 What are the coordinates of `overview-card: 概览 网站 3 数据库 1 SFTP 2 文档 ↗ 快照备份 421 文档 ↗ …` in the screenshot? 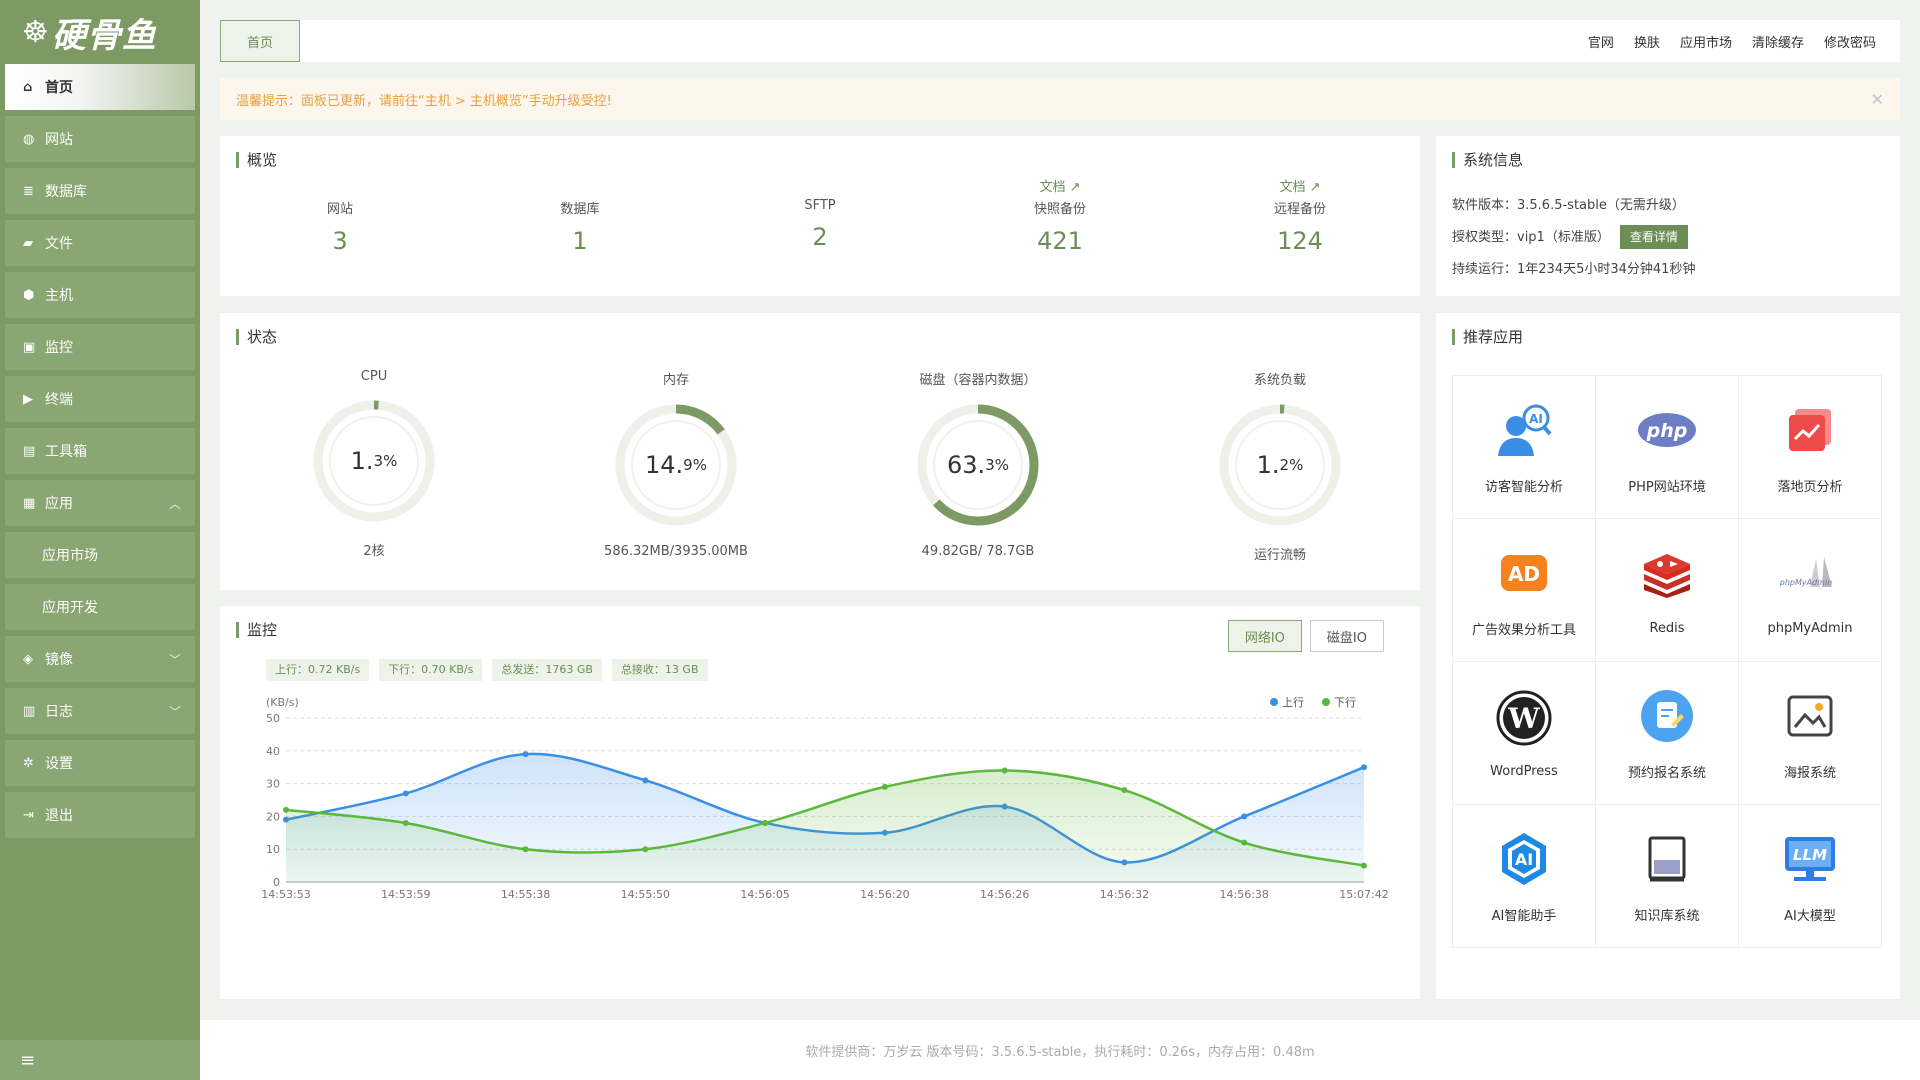 It's located at (820, 216).